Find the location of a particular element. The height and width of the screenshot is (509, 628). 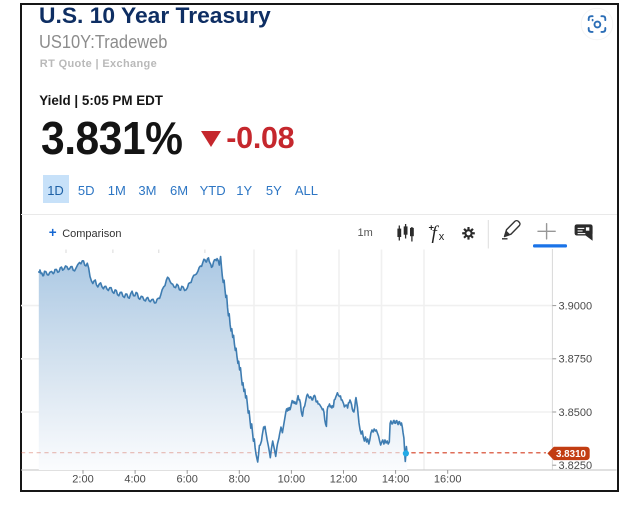

svg-text: 3.8310 is located at coordinates (571, 454).